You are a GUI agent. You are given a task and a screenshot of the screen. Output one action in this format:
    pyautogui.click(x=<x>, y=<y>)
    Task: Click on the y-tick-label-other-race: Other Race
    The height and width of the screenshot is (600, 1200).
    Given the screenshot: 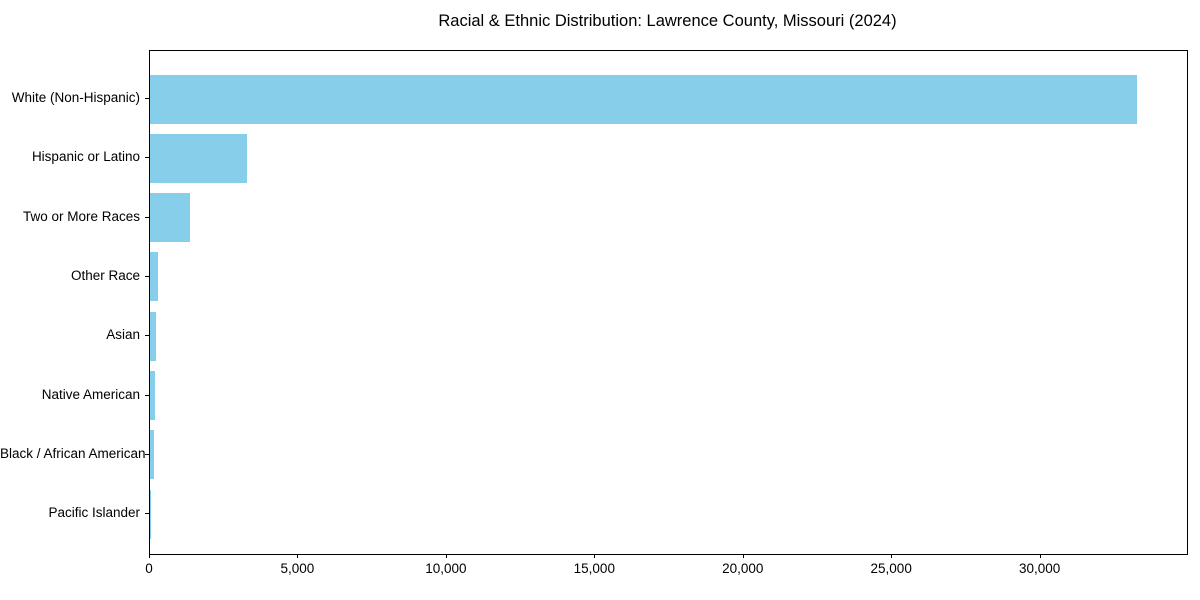 What is the action you would take?
    pyautogui.click(x=105, y=275)
    